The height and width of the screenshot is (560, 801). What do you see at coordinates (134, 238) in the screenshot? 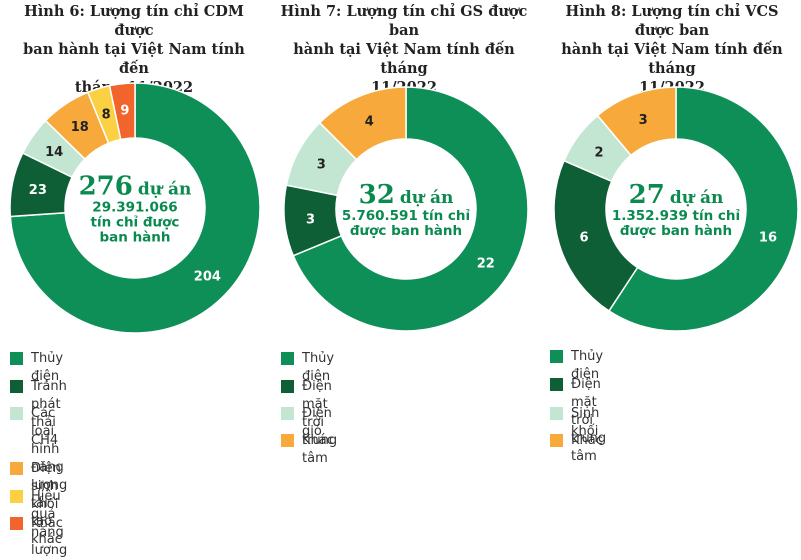
I see `center-subtitle: ban hành` at bounding box center [134, 238].